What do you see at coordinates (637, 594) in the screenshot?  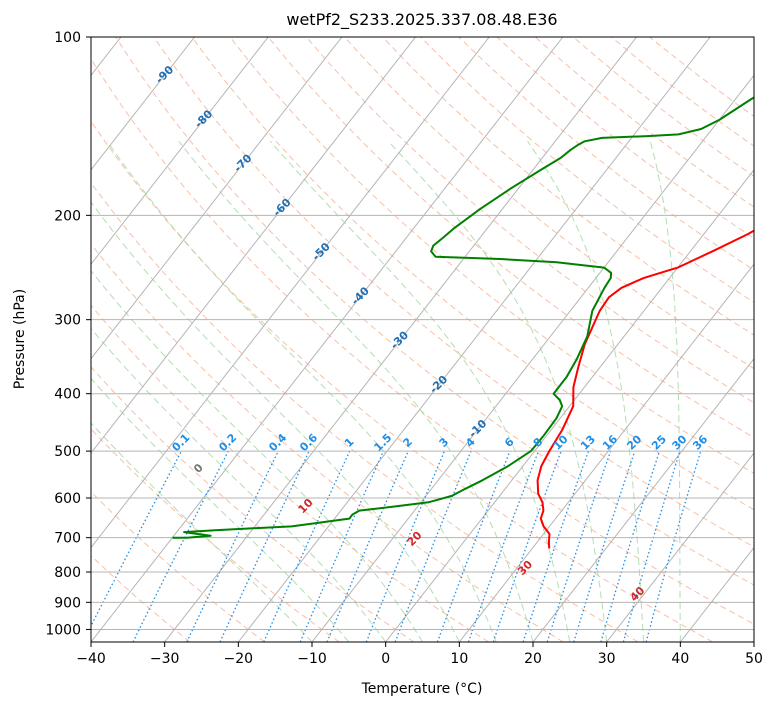 I see `theta-label: 40` at bounding box center [637, 594].